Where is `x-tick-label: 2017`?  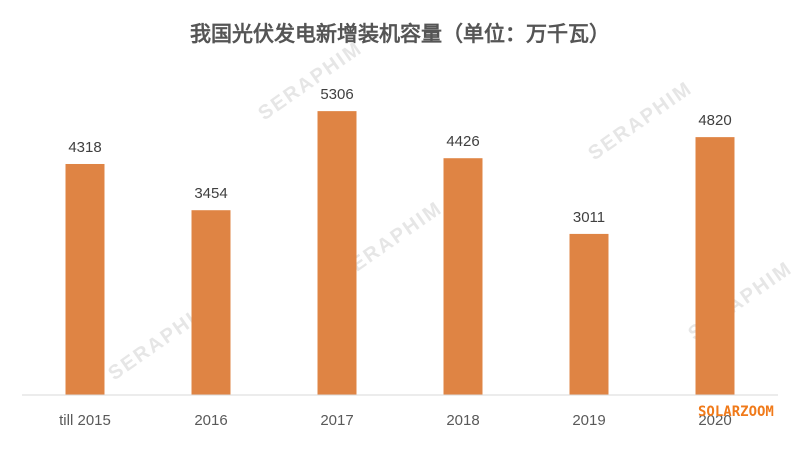 x-tick-label: 2017 is located at coordinates (336, 420).